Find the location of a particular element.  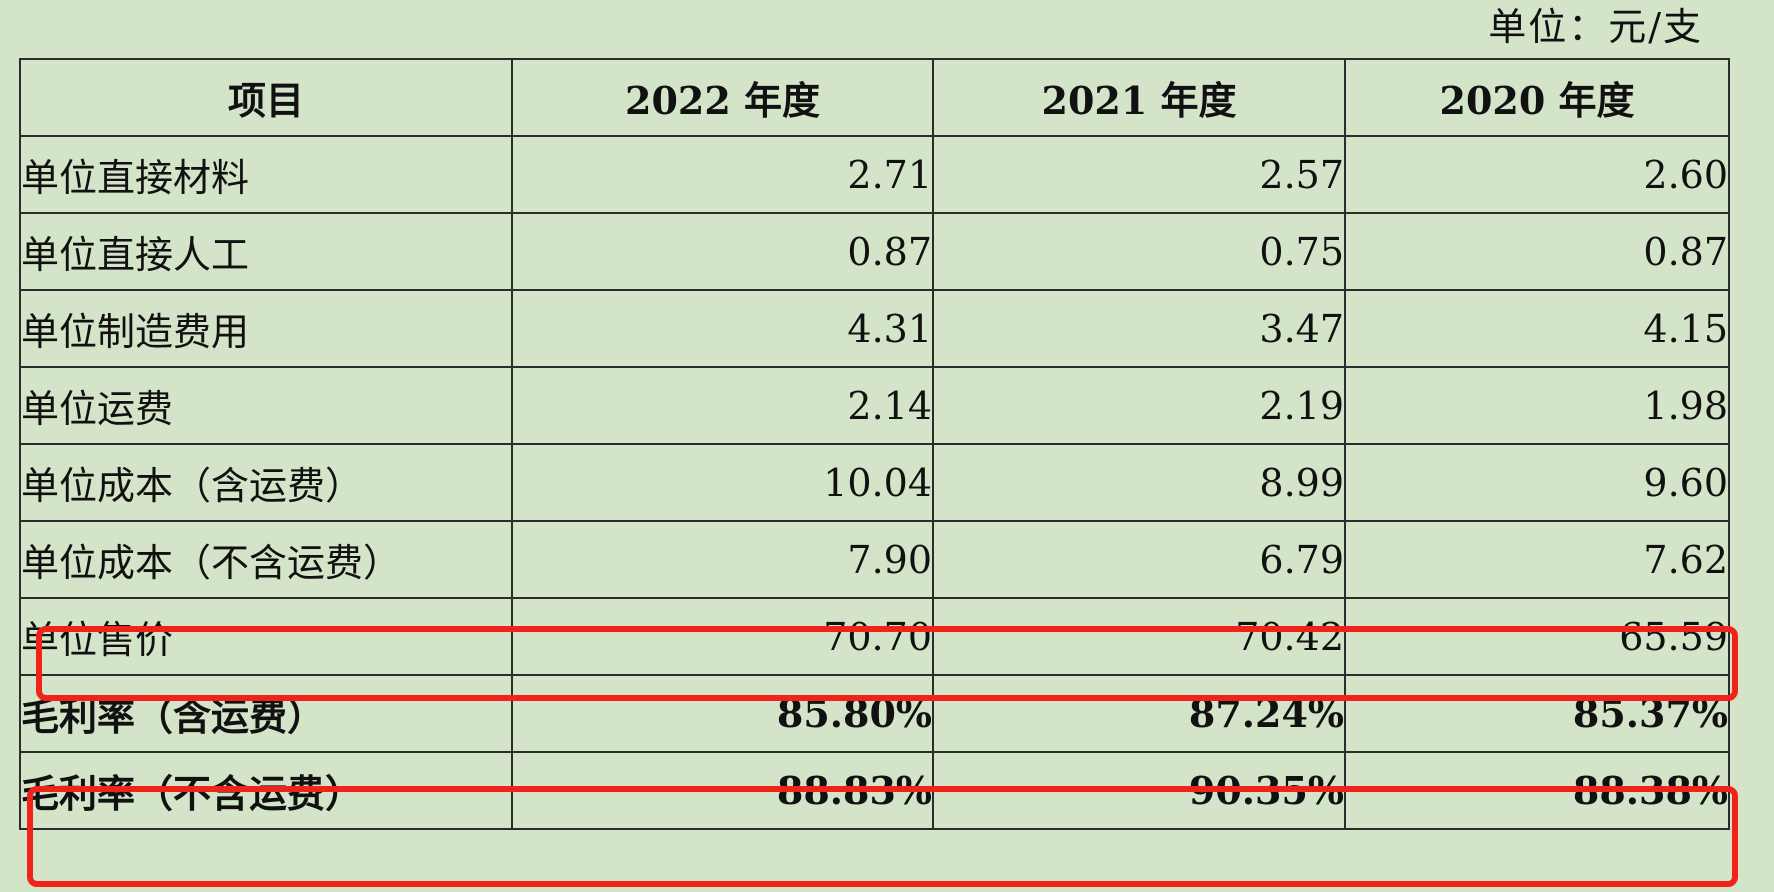

row-label: 单位运费 is located at coordinates (266, 405).